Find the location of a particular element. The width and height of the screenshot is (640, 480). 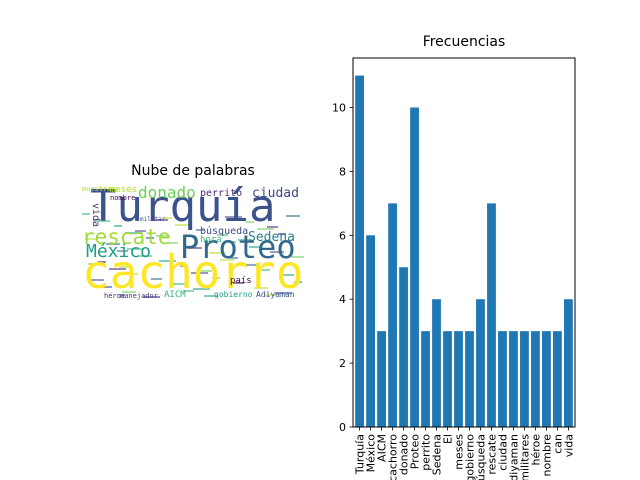

x-tick-label: cachorro is located at coordinates (393, 457).